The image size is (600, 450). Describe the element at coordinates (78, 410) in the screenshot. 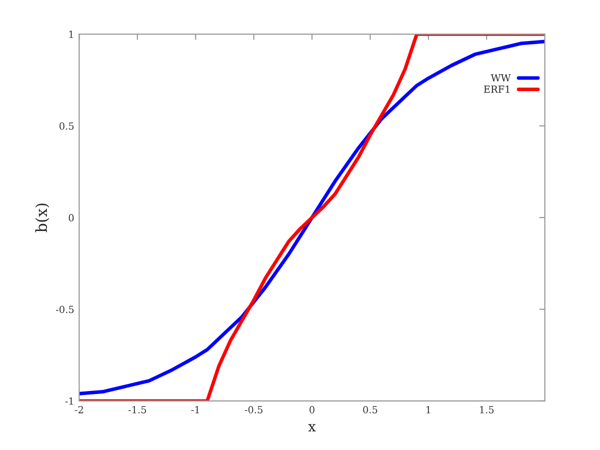

I see `x-tick-label: -2` at that location.